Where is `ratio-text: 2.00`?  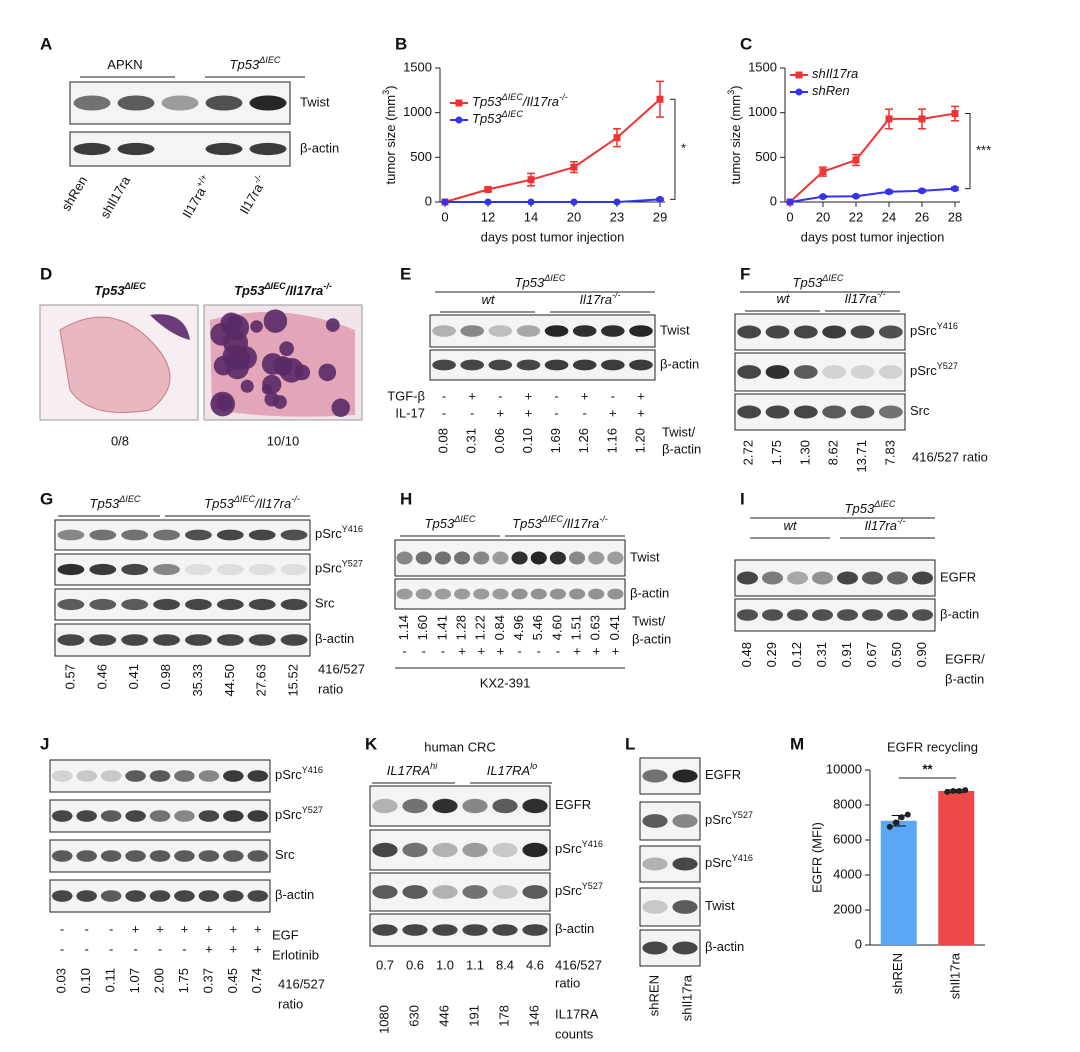
ratio-text: 2.00 is located at coordinates (158, 980).